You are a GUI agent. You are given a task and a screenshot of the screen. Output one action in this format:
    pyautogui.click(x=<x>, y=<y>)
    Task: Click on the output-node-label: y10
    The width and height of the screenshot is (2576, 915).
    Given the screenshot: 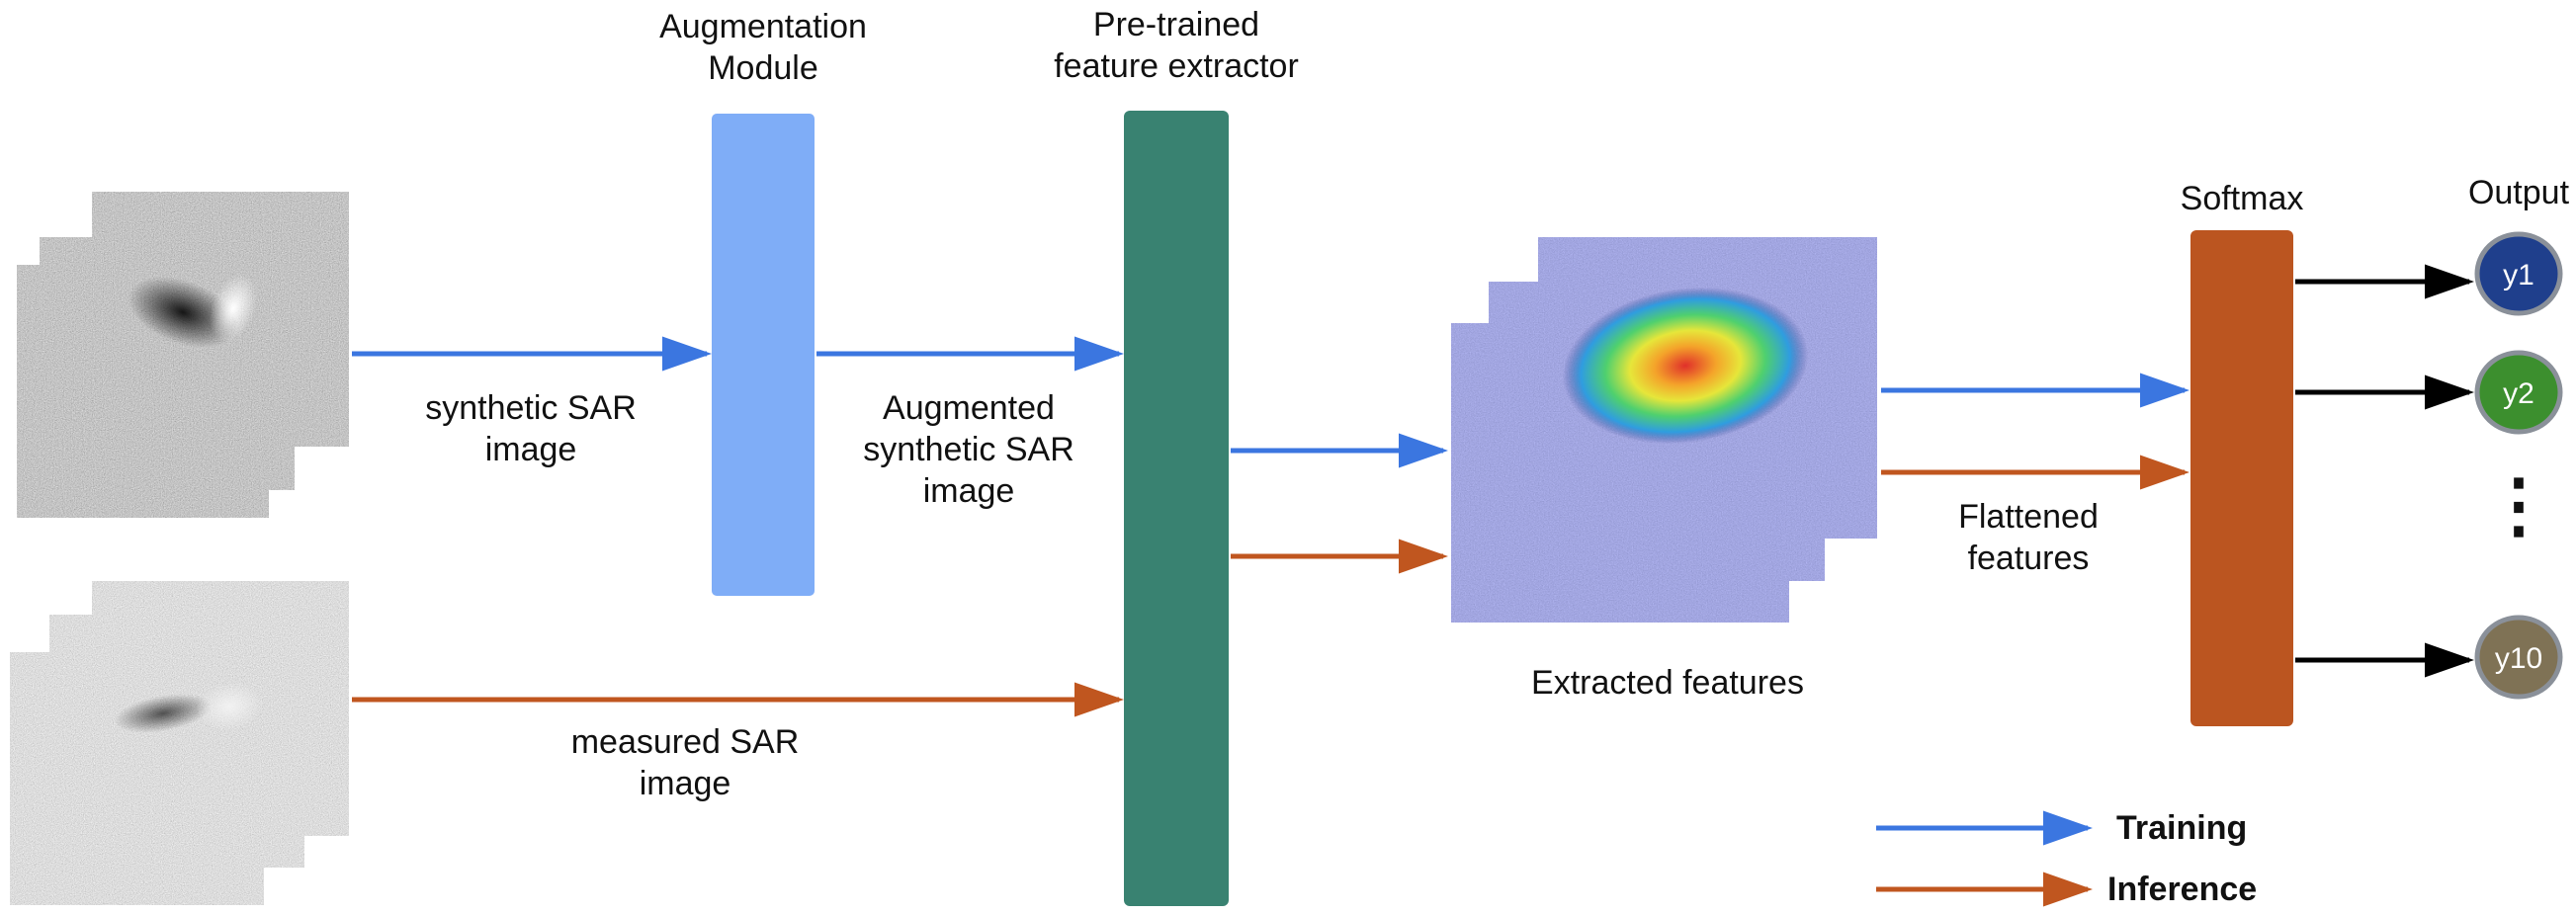 What is the action you would take?
    pyautogui.click(x=2518, y=658)
    